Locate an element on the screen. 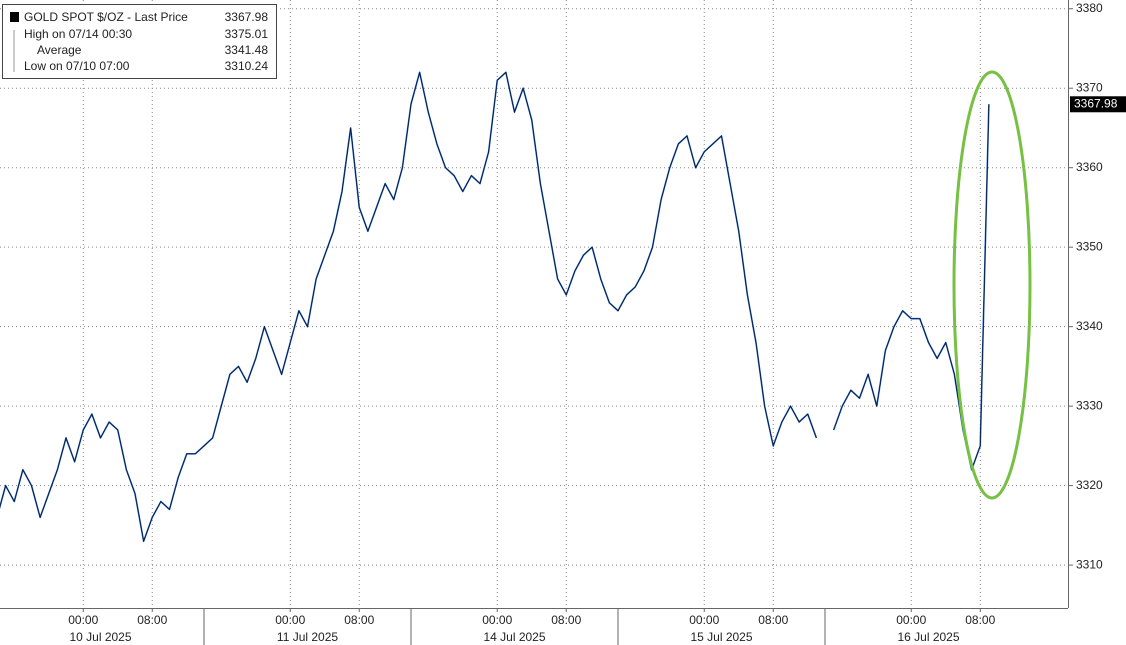 This screenshot has height=645, width=1126. stat-label: Average is located at coordinates (59, 50).